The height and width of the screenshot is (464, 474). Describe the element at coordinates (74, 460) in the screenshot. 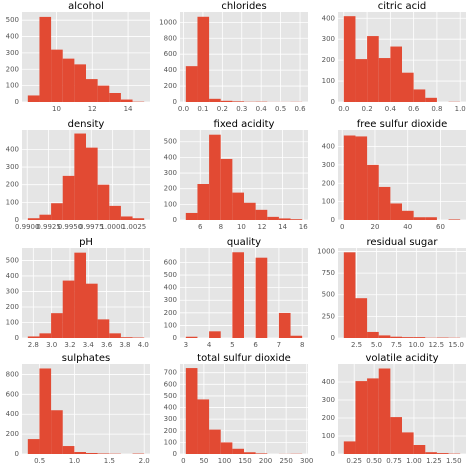

I see `x-tick-label: 1.0` at that location.